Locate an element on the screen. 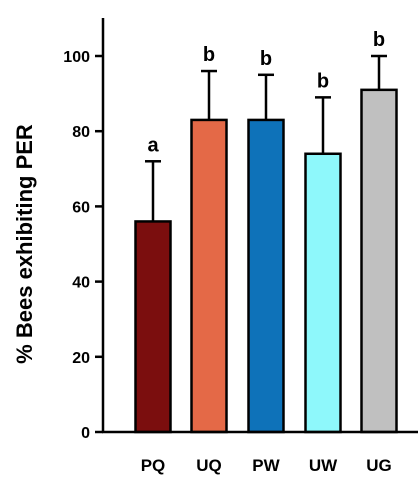 The image size is (418, 480). bar-pw is located at coordinates (266, 276).